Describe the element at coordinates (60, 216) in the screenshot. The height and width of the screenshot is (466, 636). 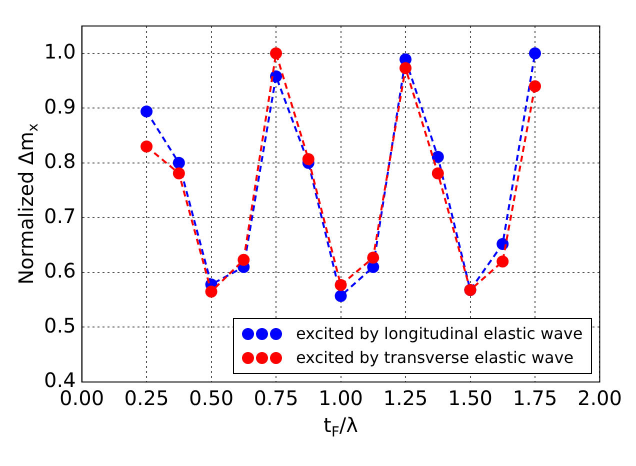
I see `y-tick-label: 0.7` at that location.